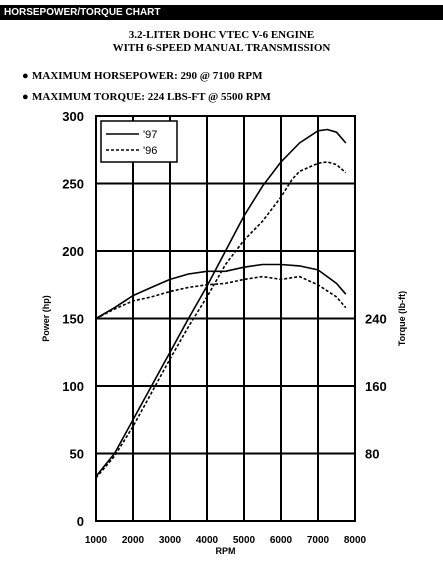 The image size is (443, 583). I want to click on x-tick-label: 5000, so click(244, 540).